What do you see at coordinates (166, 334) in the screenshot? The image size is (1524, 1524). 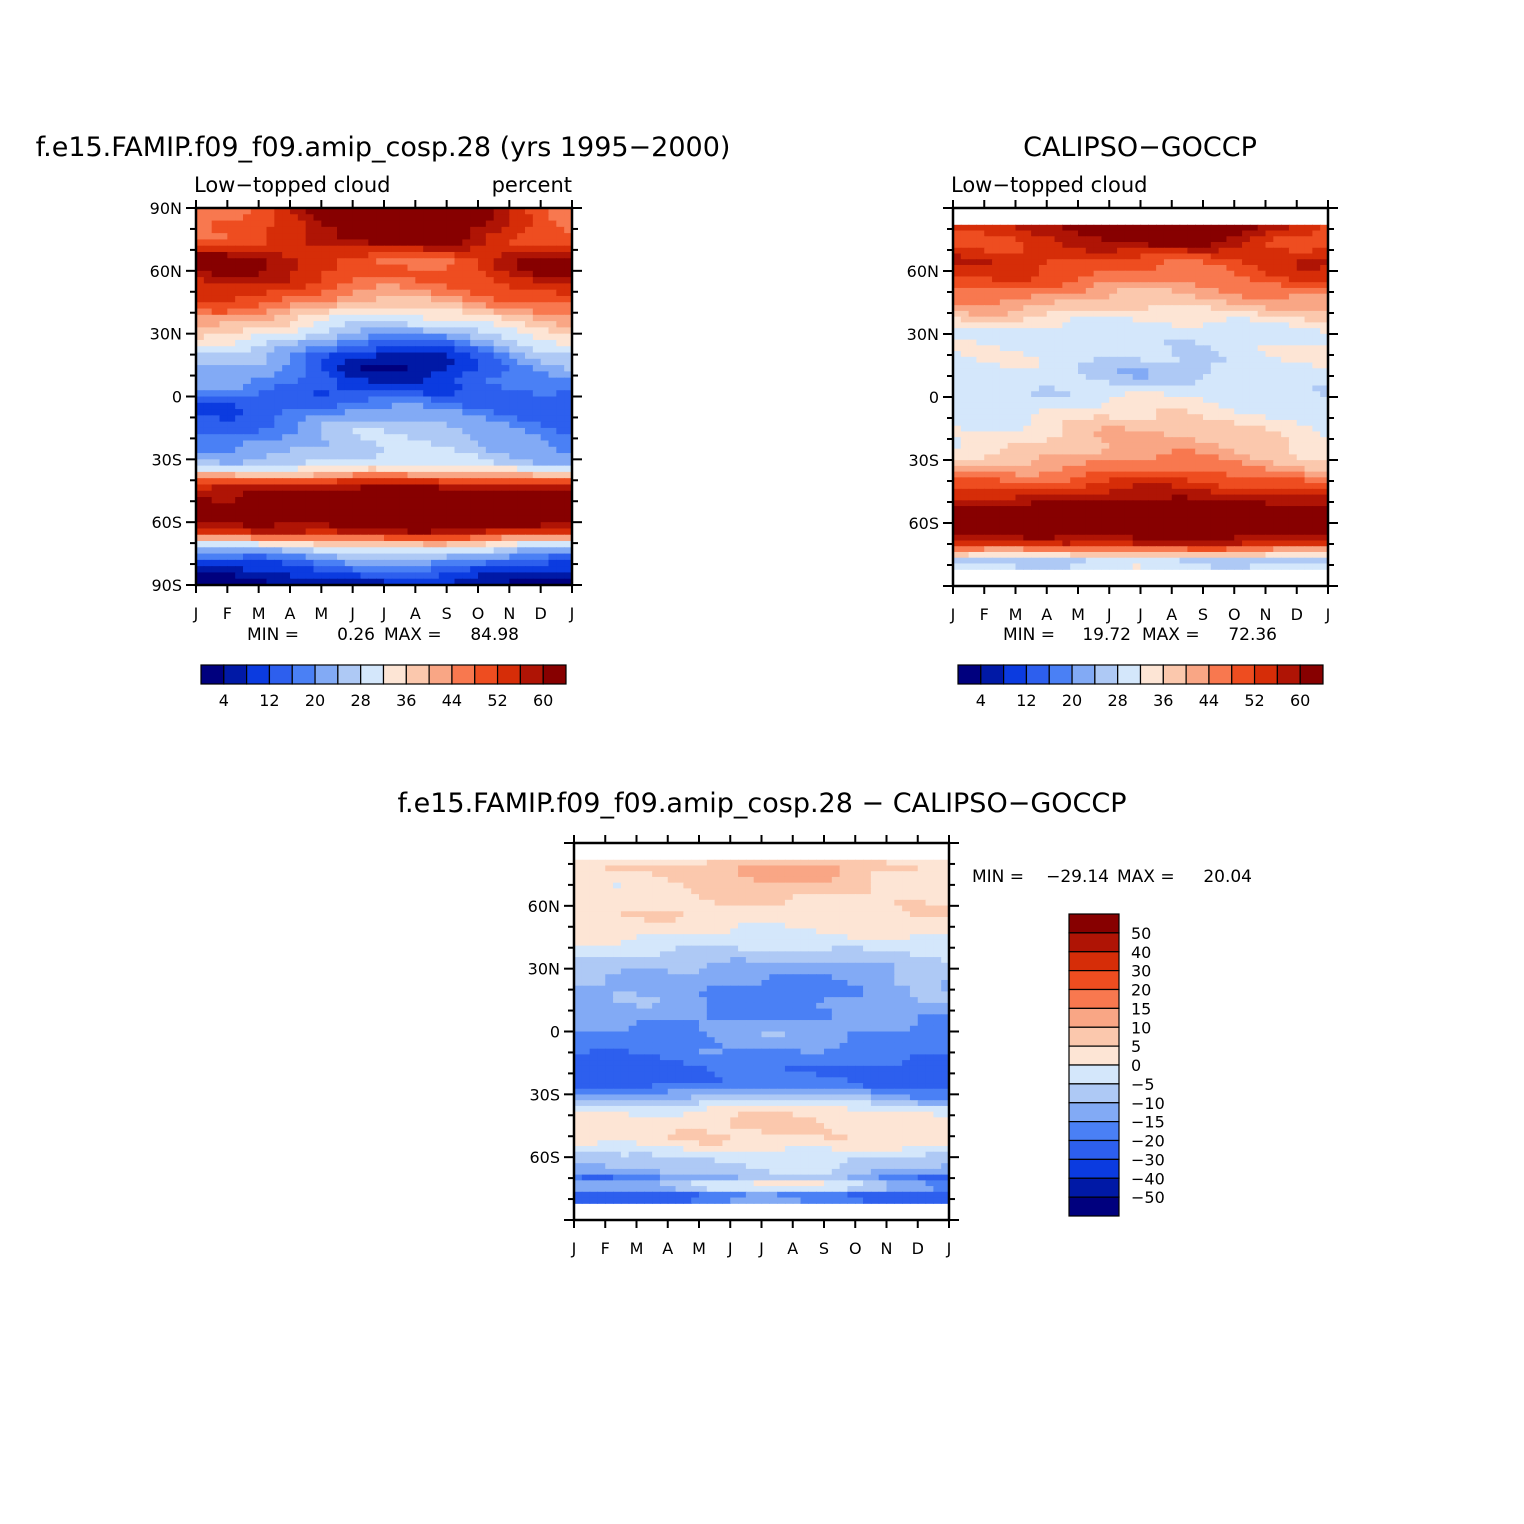 I see `y-tick-label: 30N` at bounding box center [166, 334].